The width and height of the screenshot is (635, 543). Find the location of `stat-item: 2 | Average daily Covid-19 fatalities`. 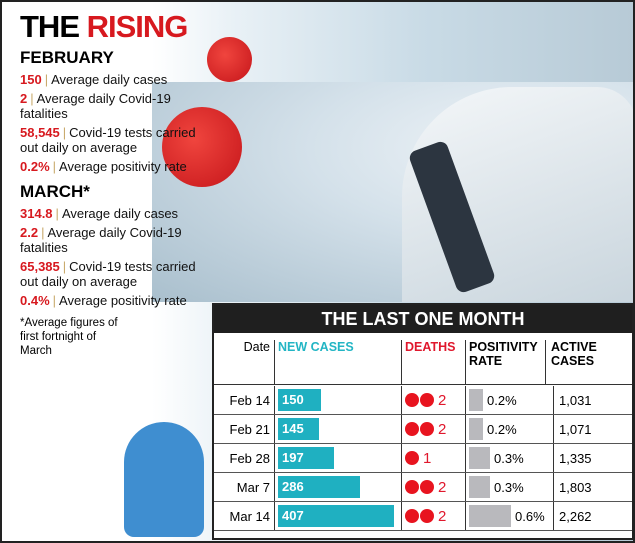

stat-item: 2 | Average daily Covid-19 fatalities is located at coordinates (110, 106).